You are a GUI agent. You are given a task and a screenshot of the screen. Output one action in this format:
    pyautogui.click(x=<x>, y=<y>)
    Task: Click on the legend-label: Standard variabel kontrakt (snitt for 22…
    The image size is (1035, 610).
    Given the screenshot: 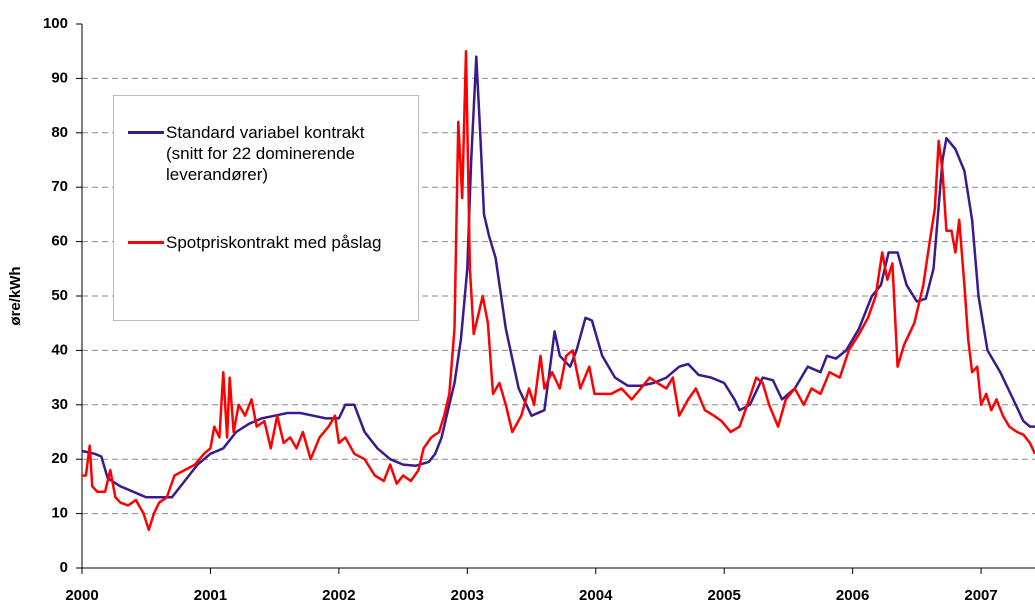 What is the action you would take?
    pyautogui.click(x=265, y=153)
    